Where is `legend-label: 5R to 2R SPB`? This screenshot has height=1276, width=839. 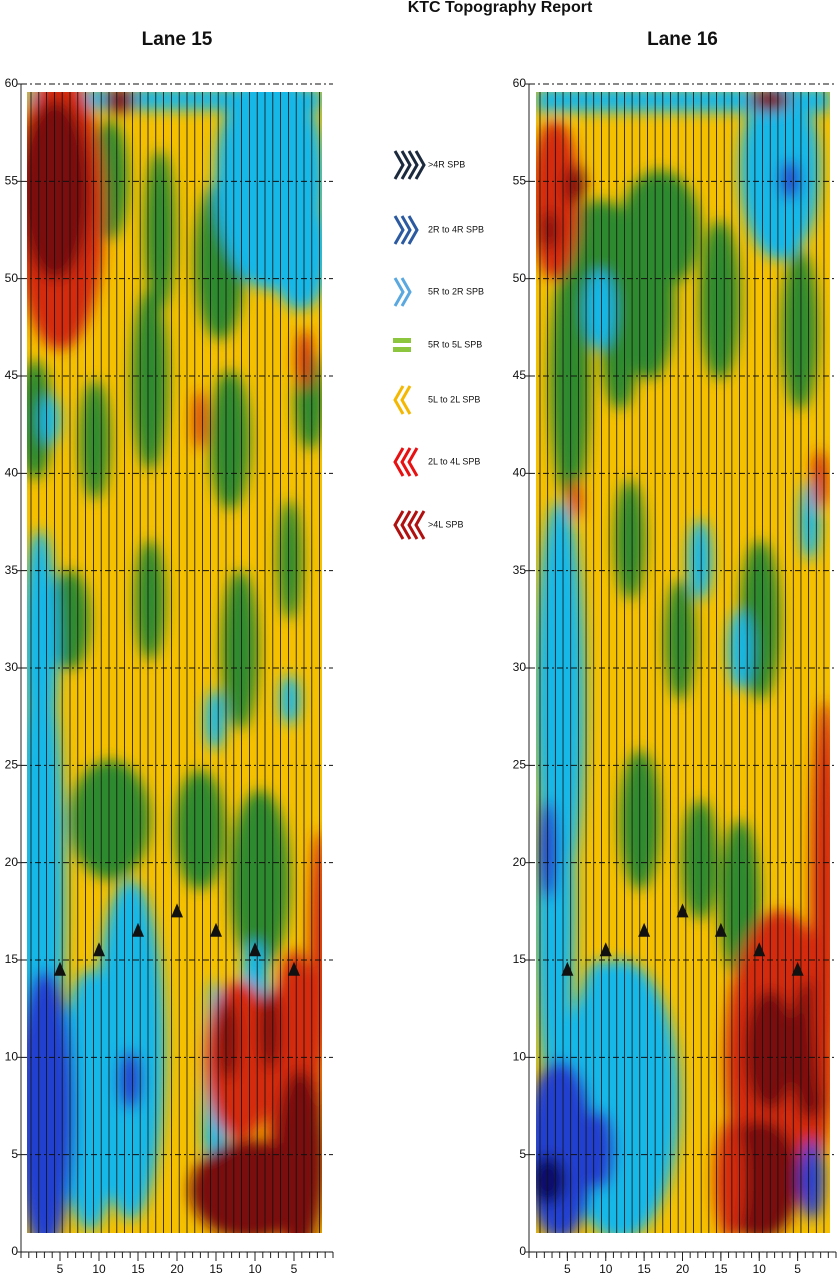
legend-label: 5R to 2R SPB is located at coordinates (456, 291).